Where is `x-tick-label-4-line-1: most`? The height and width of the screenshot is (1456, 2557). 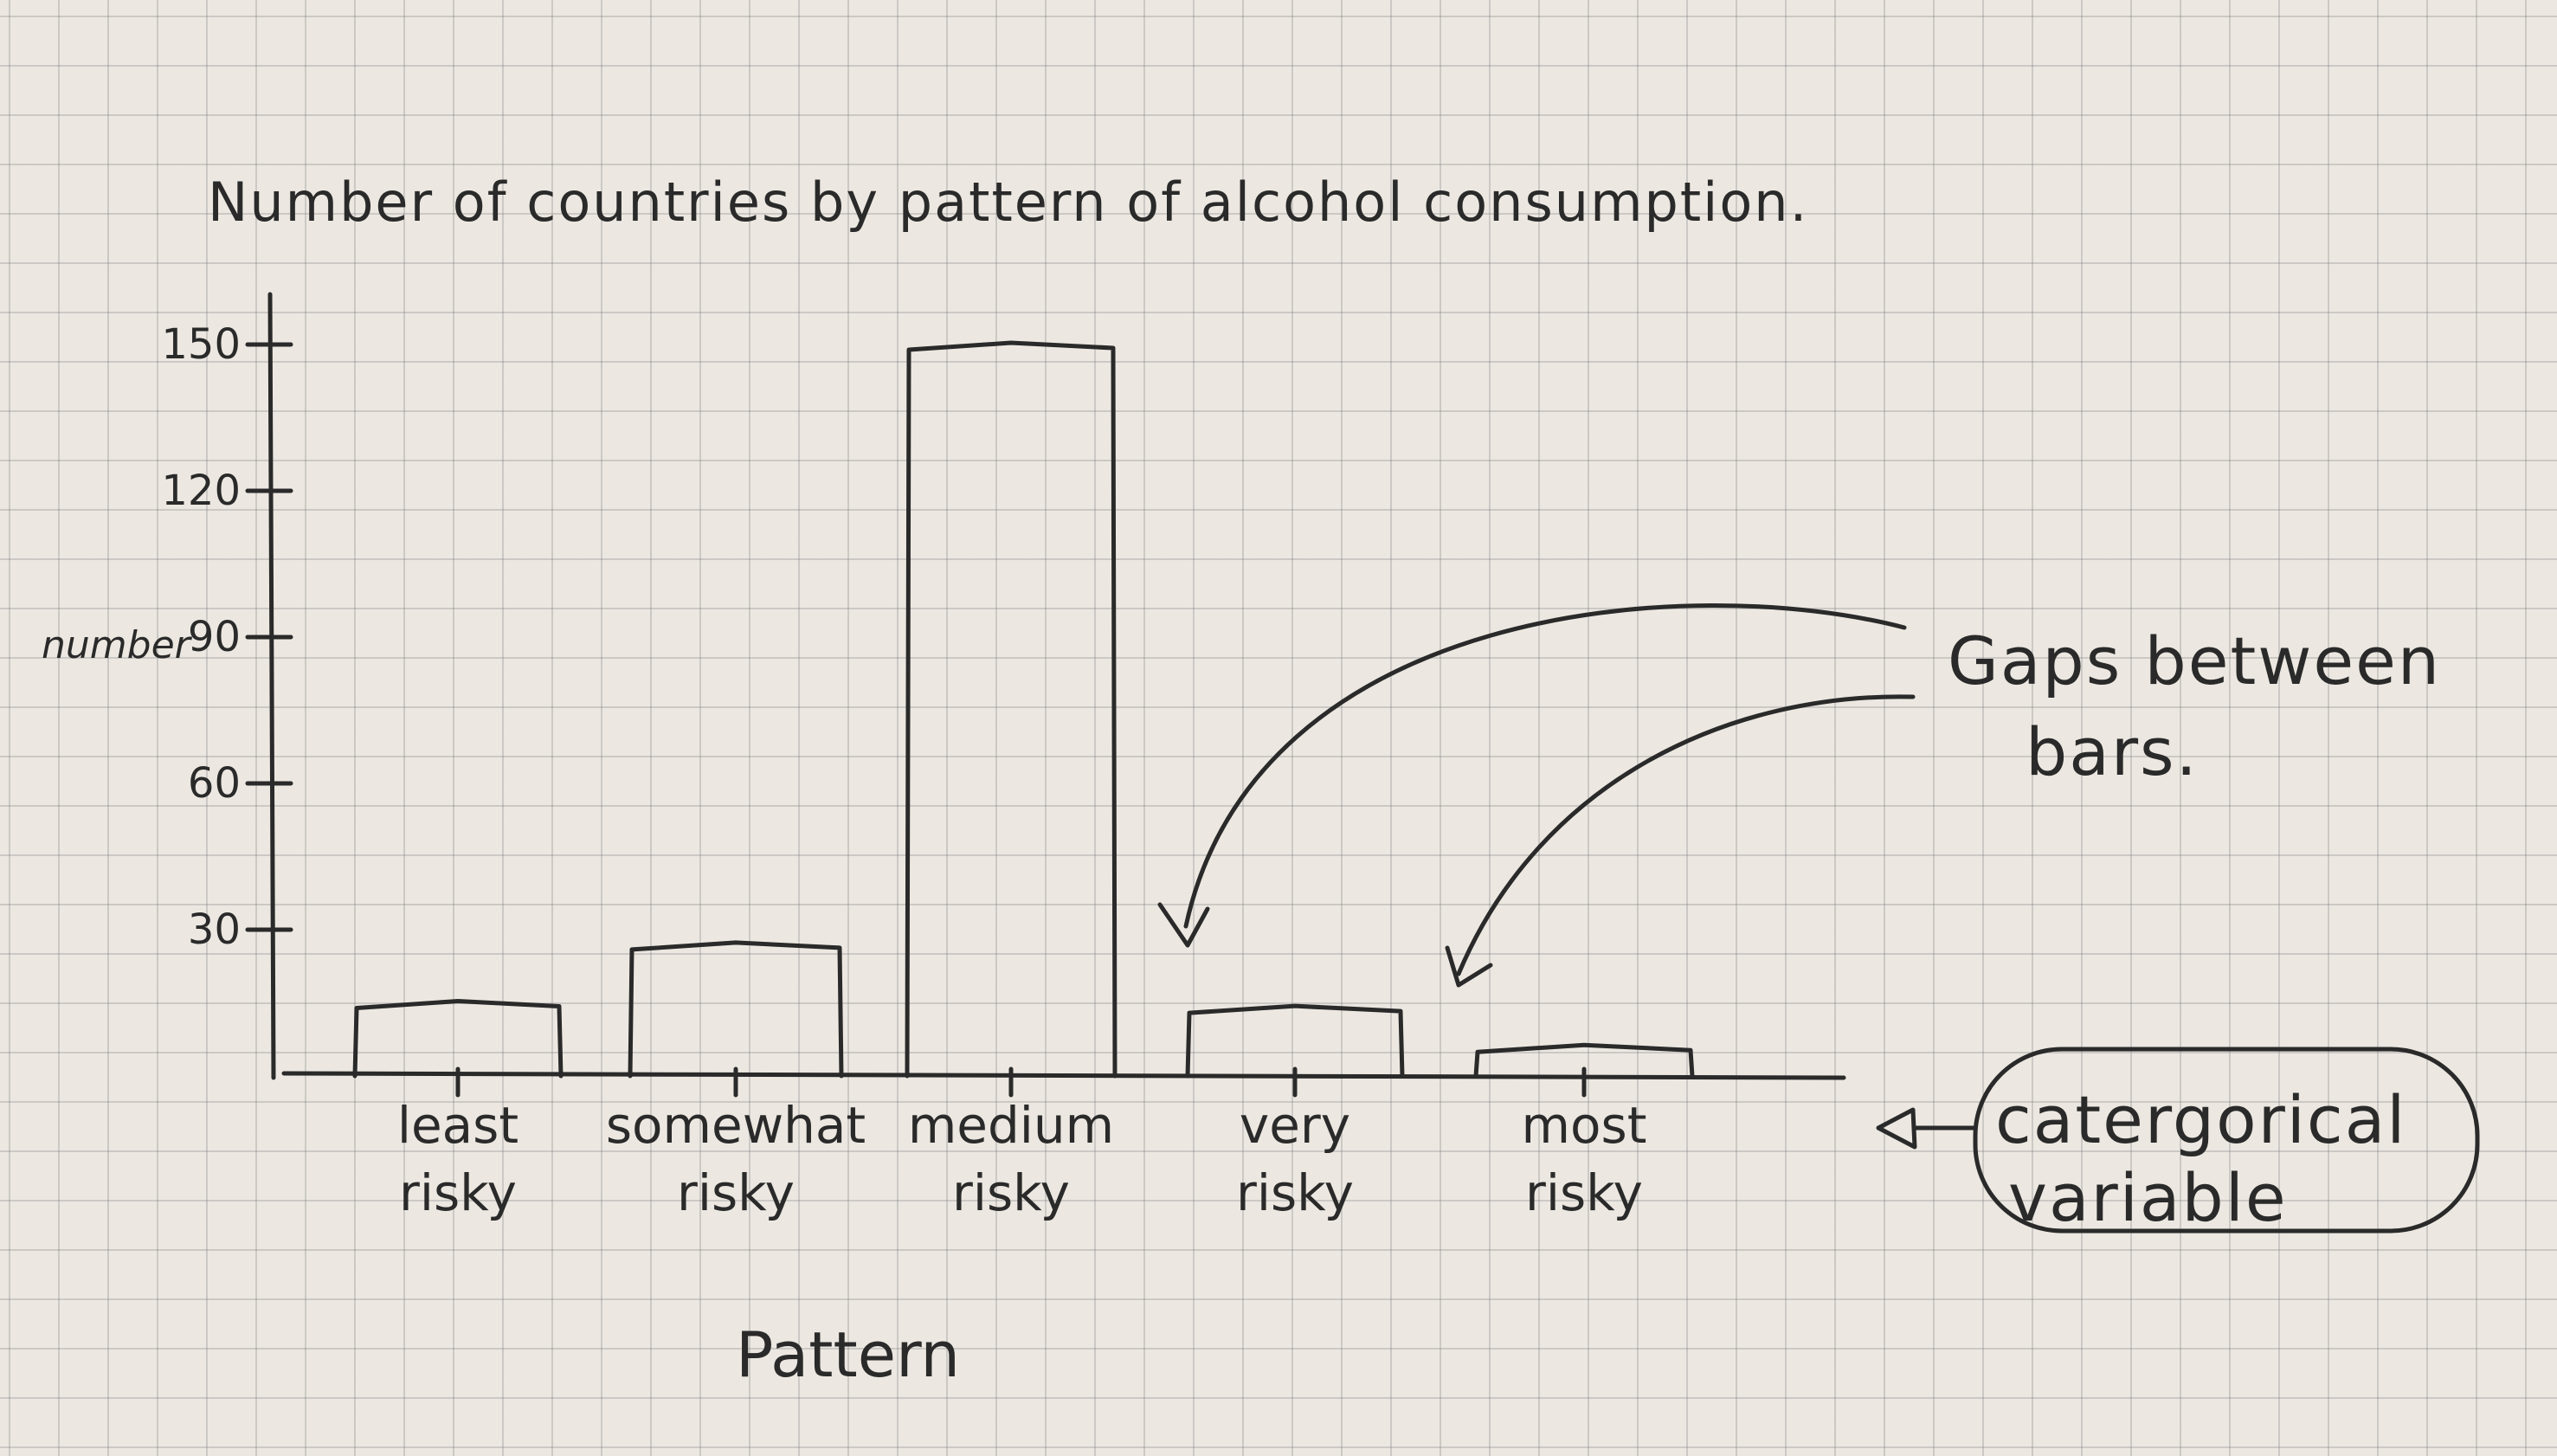
x-tick-label-4-line-1: most is located at coordinates (1585, 1125).